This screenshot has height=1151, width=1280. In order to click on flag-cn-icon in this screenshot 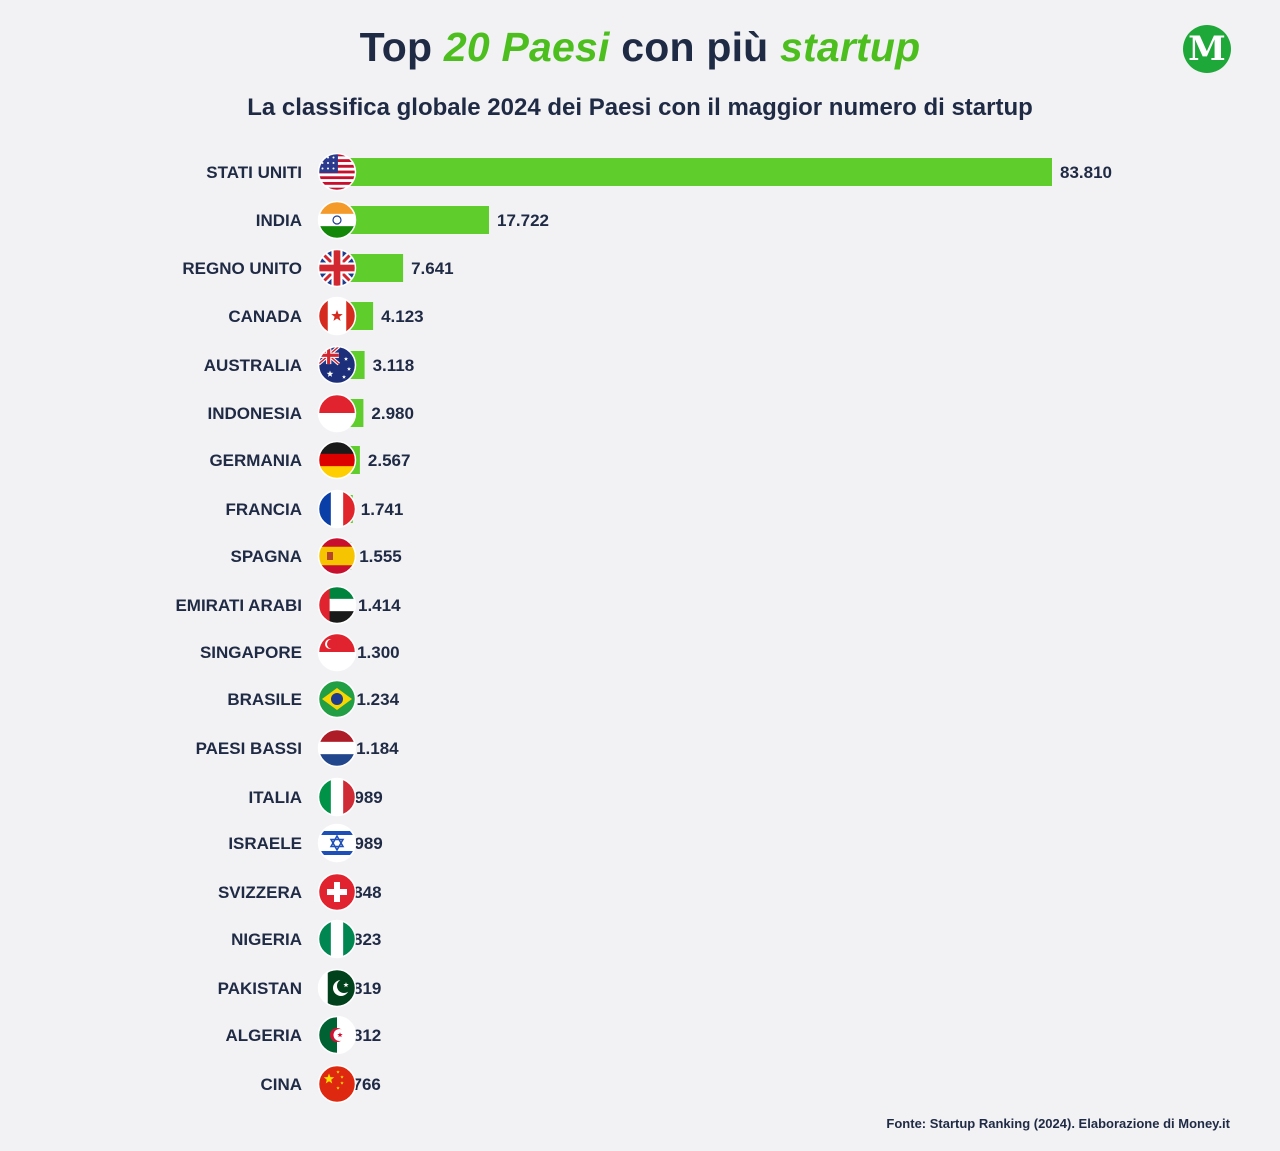, I will do `click(337, 1084)`.